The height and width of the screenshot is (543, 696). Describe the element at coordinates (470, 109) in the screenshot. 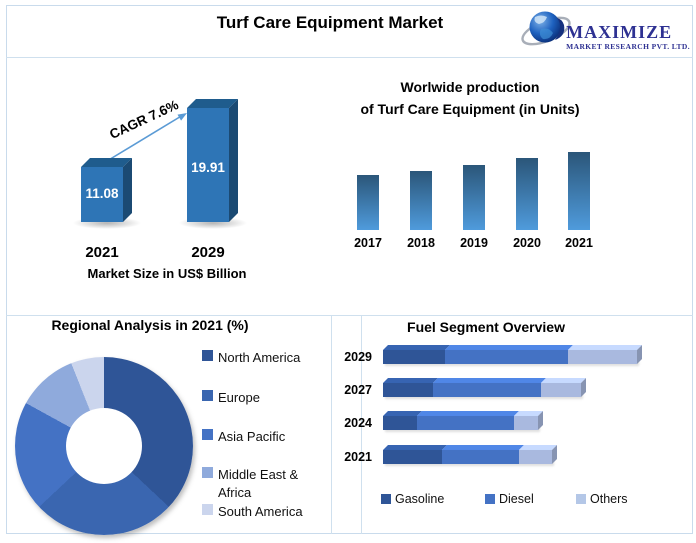

I see `production-title-line2: of Turf Care Equipment (in Units)` at that location.